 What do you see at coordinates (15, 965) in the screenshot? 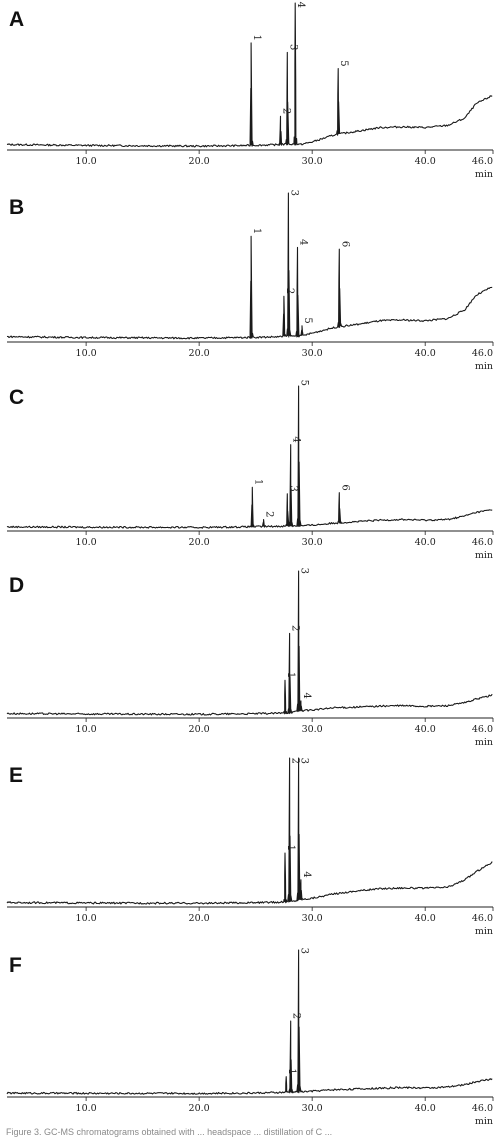
I see `panel-letter: F` at bounding box center [15, 965].